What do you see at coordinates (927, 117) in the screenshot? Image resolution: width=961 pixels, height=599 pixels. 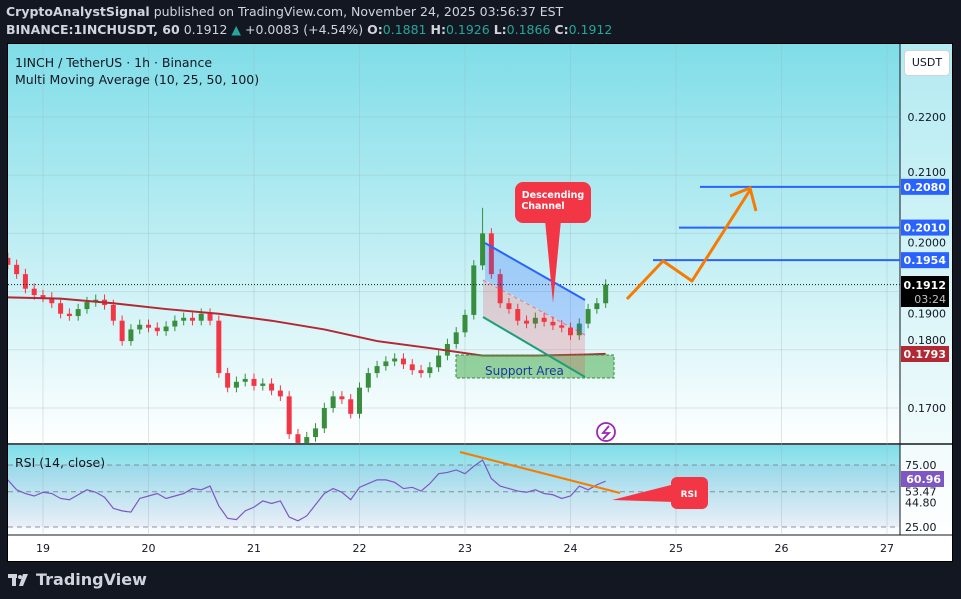 I see `price-tick-label: 0.2200` at bounding box center [927, 117].